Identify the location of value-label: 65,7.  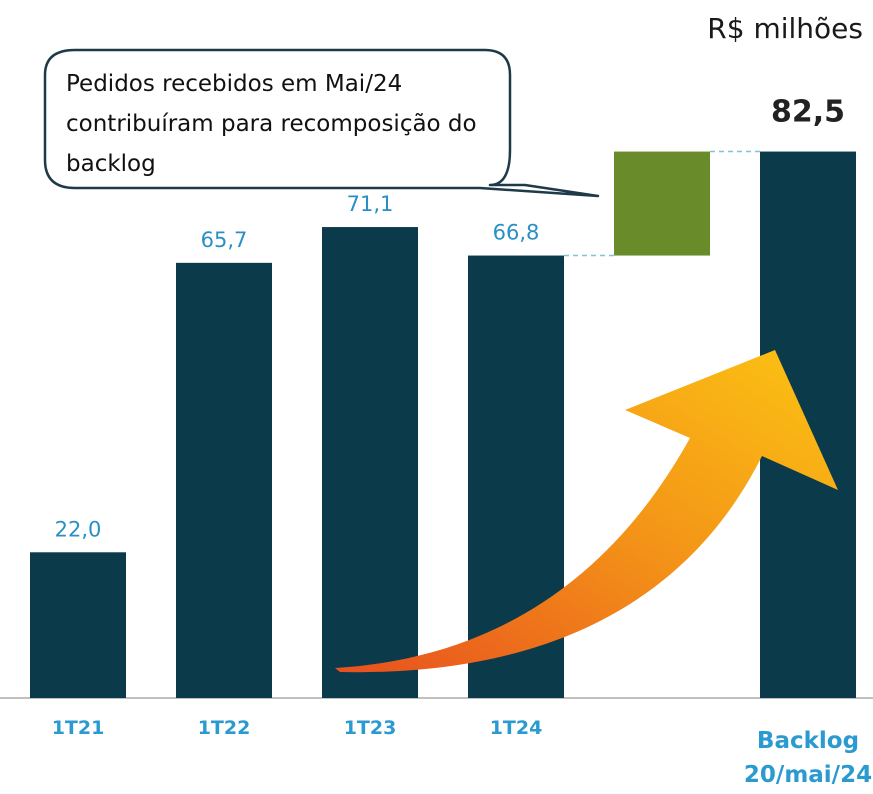
(224, 240).